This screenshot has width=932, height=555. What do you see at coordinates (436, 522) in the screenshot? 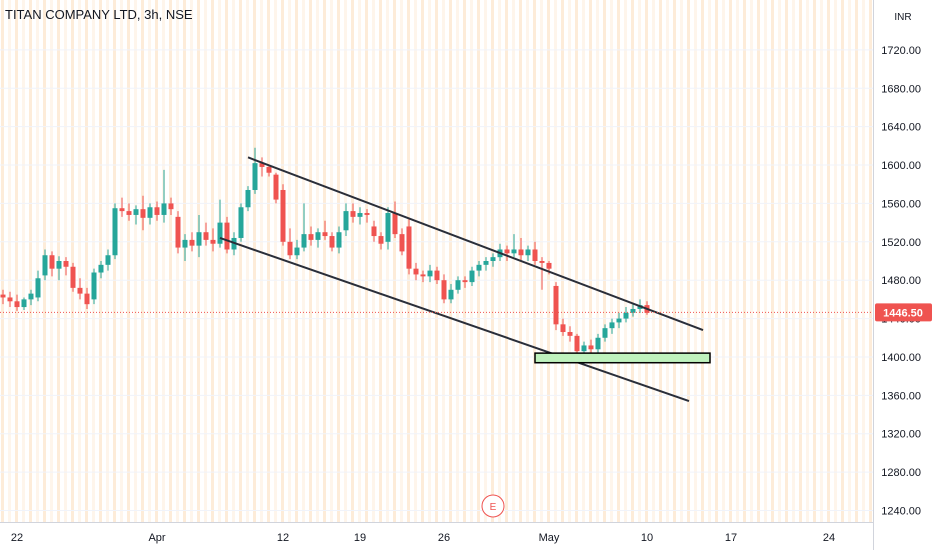
I see `time-axis: 22 Apr 12 19 26 May 10 17 24 E` at bounding box center [436, 522].